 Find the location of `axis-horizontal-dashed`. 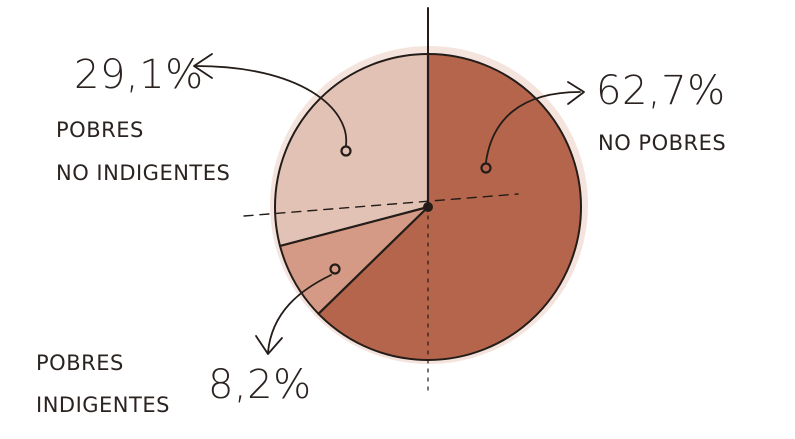

axis-horizontal-dashed is located at coordinates (381, 205).